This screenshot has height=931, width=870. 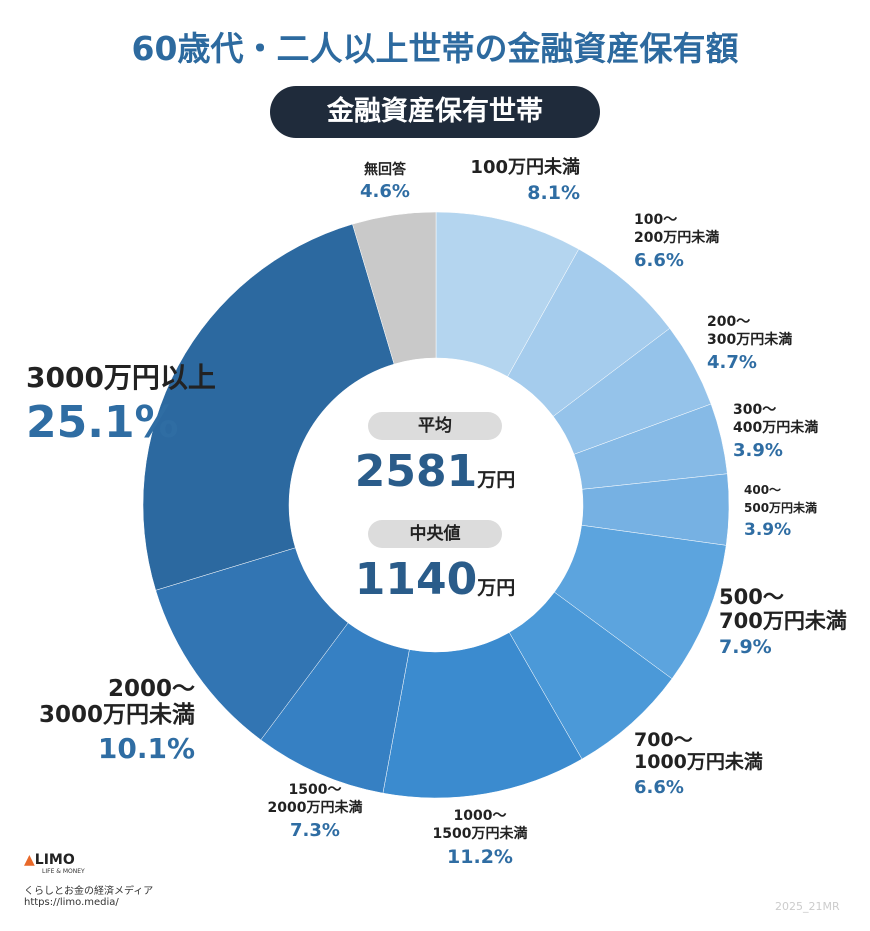 I want to click on median-unit: 万円, so click(x=496, y=588).